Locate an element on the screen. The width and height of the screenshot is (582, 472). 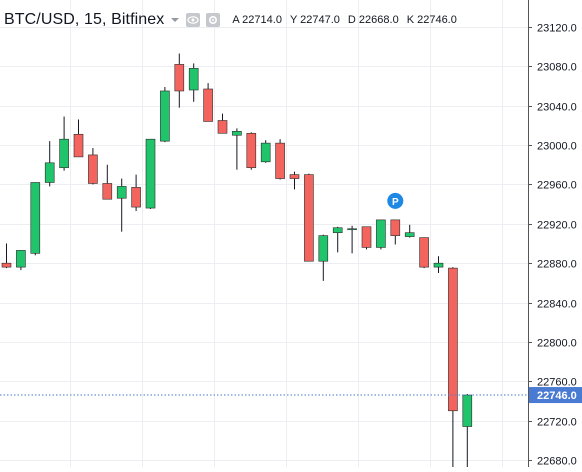
ohlc-high: Y 22747.0 is located at coordinates (314, 20).